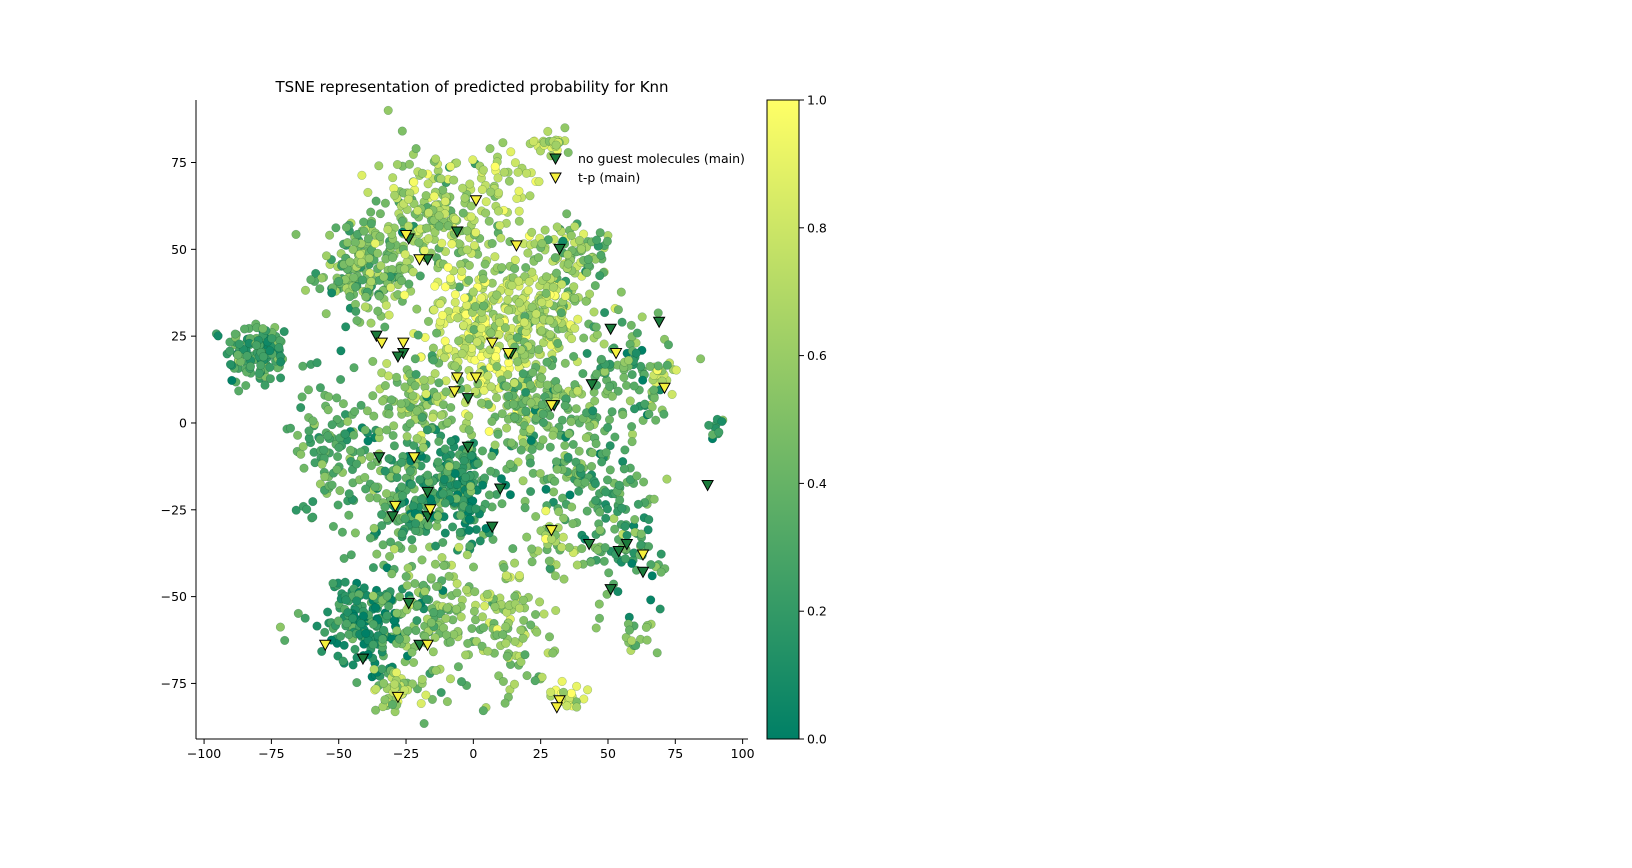  What do you see at coordinates (609, 177) in the screenshot?
I see `legend-label-tp: t-p (main)` at bounding box center [609, 177].